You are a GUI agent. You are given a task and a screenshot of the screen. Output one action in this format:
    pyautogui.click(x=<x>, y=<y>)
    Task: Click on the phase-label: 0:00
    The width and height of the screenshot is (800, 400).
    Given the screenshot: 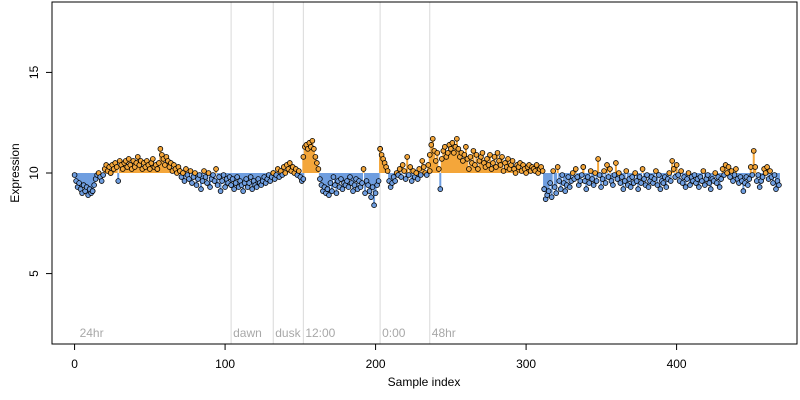 What is the action you would take?
    pyautogui.click(x=394, y=333)
    